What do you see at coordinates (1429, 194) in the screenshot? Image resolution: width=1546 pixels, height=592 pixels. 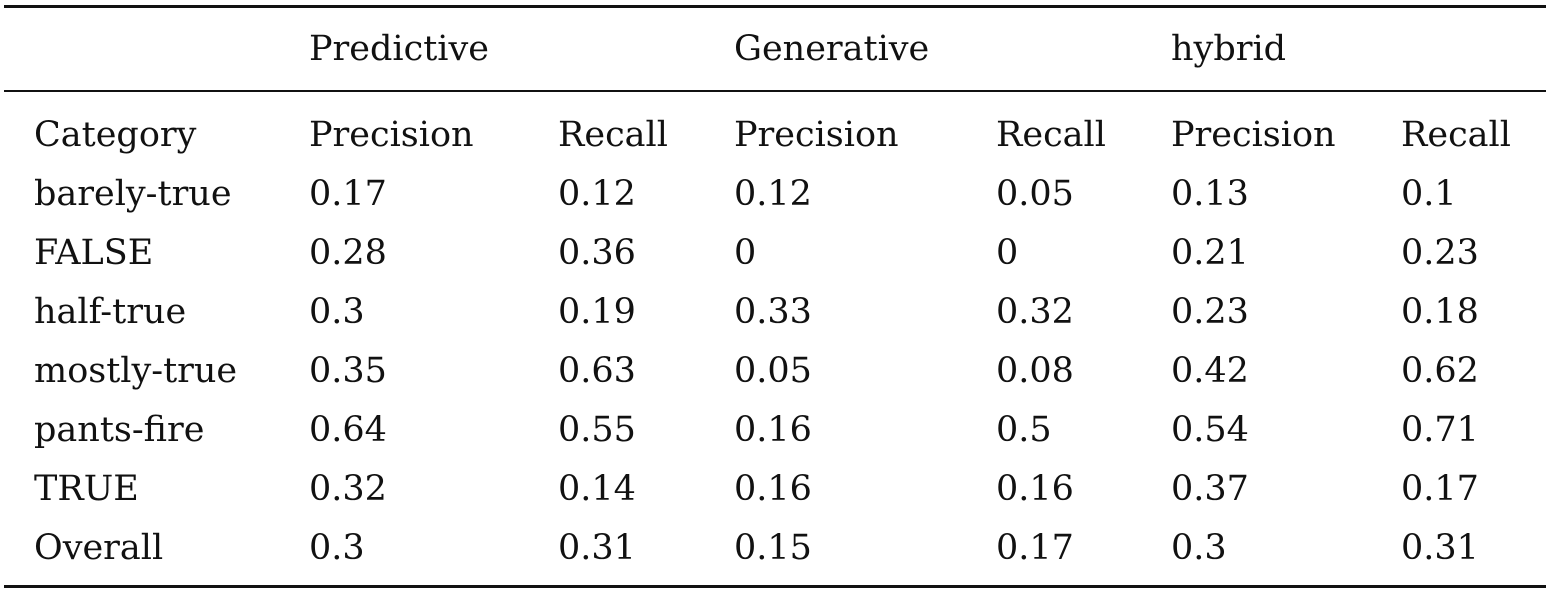 I see `hybrid-recall: 0.1` at bounding box center [1429, 194].